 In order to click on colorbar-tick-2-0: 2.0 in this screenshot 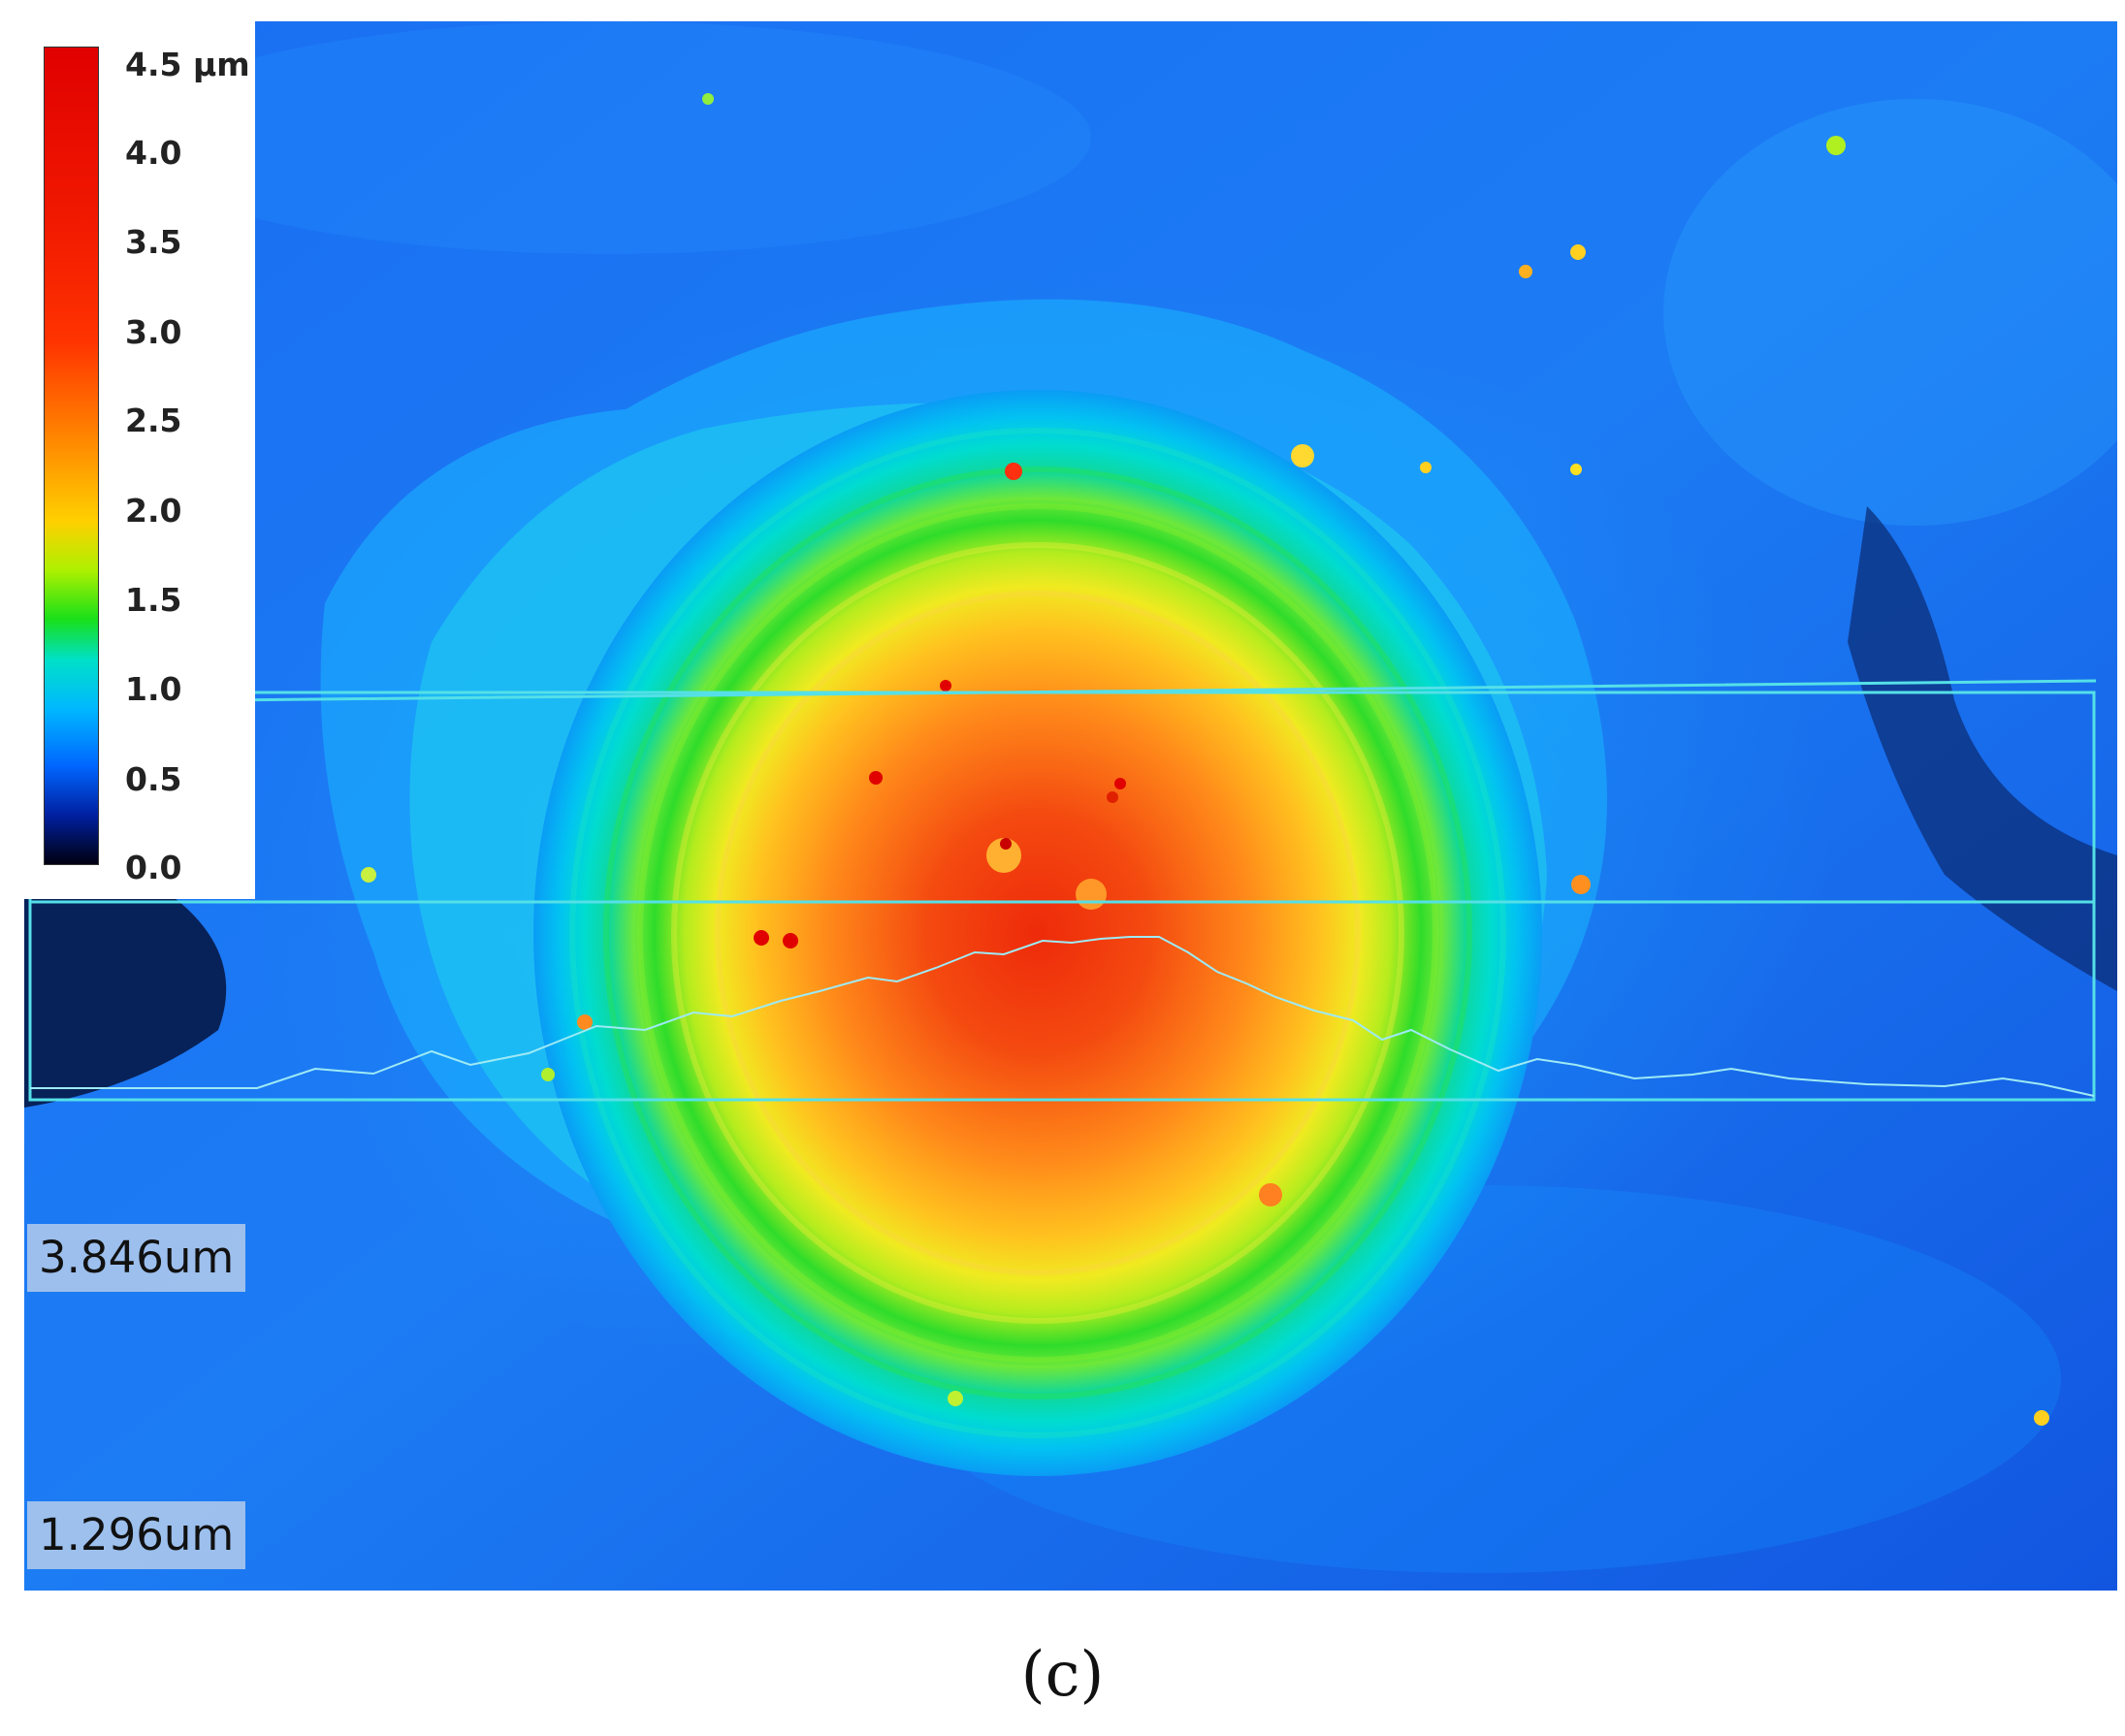, I will do `click(153, 511)`.